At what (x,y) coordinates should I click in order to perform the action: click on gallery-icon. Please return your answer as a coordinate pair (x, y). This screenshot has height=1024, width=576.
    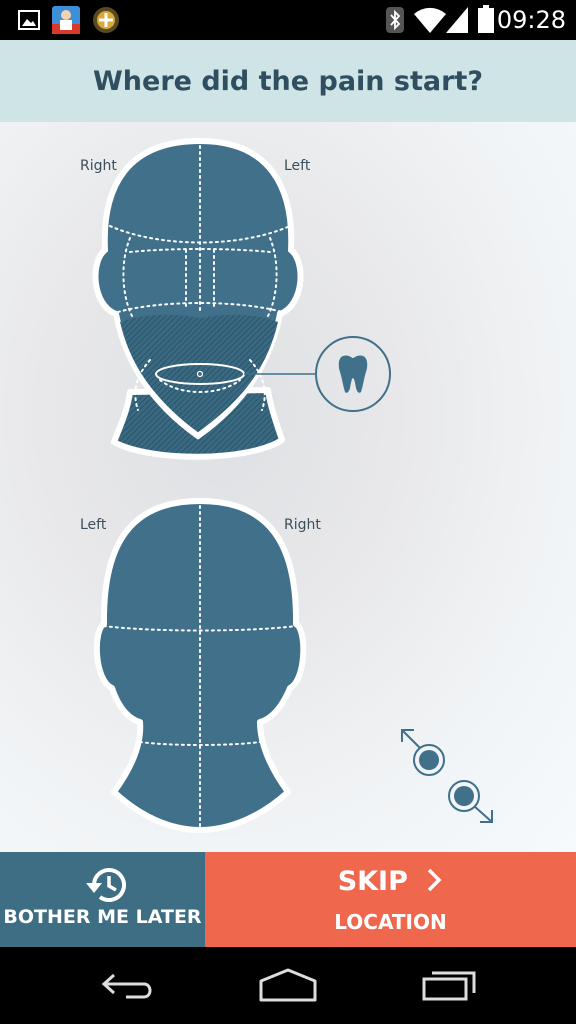
    Looking at the image, I should click on (29, 20).